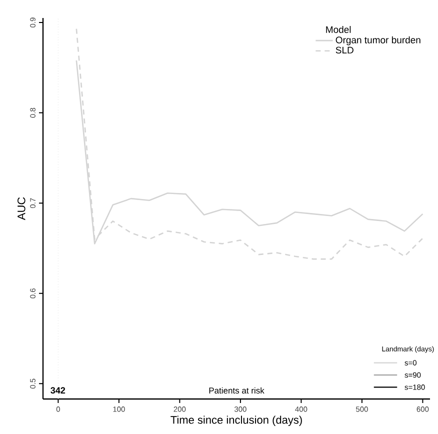 This screenshot has height=434, width=438. Describe the element at coordinates (236, 390) in the screenshot. I see `annotation: Patients at risk` at that location.